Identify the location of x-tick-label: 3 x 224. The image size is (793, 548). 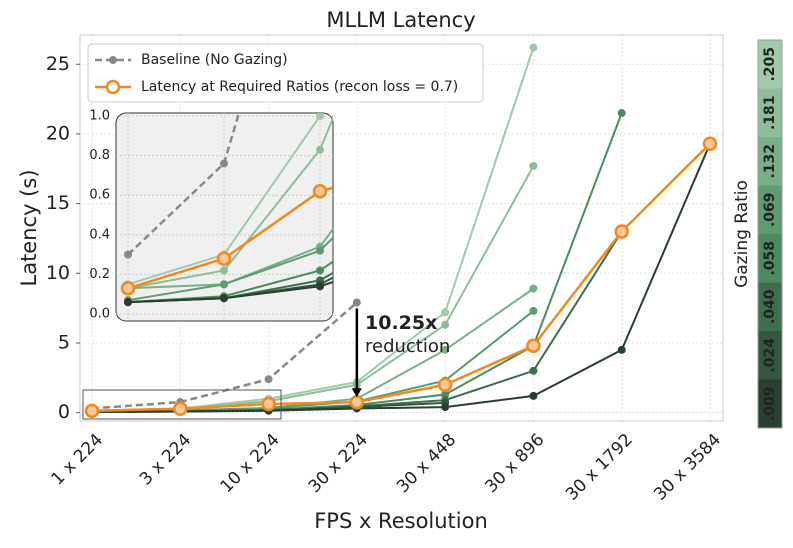
(165, 459).